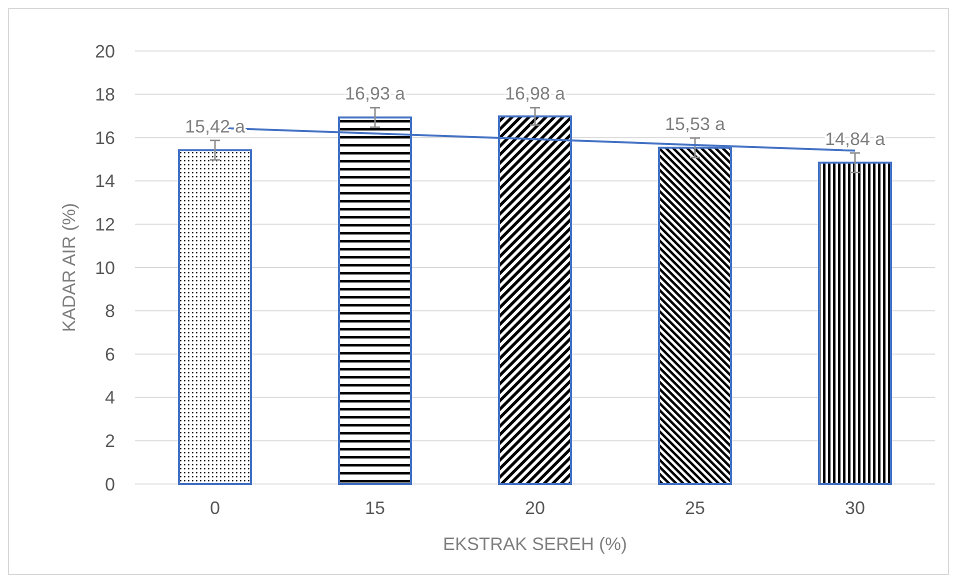 Image resolution: width=957 pixels, height=583 pixels. I want to click on y-tick-label: 12, so click(104, 224).